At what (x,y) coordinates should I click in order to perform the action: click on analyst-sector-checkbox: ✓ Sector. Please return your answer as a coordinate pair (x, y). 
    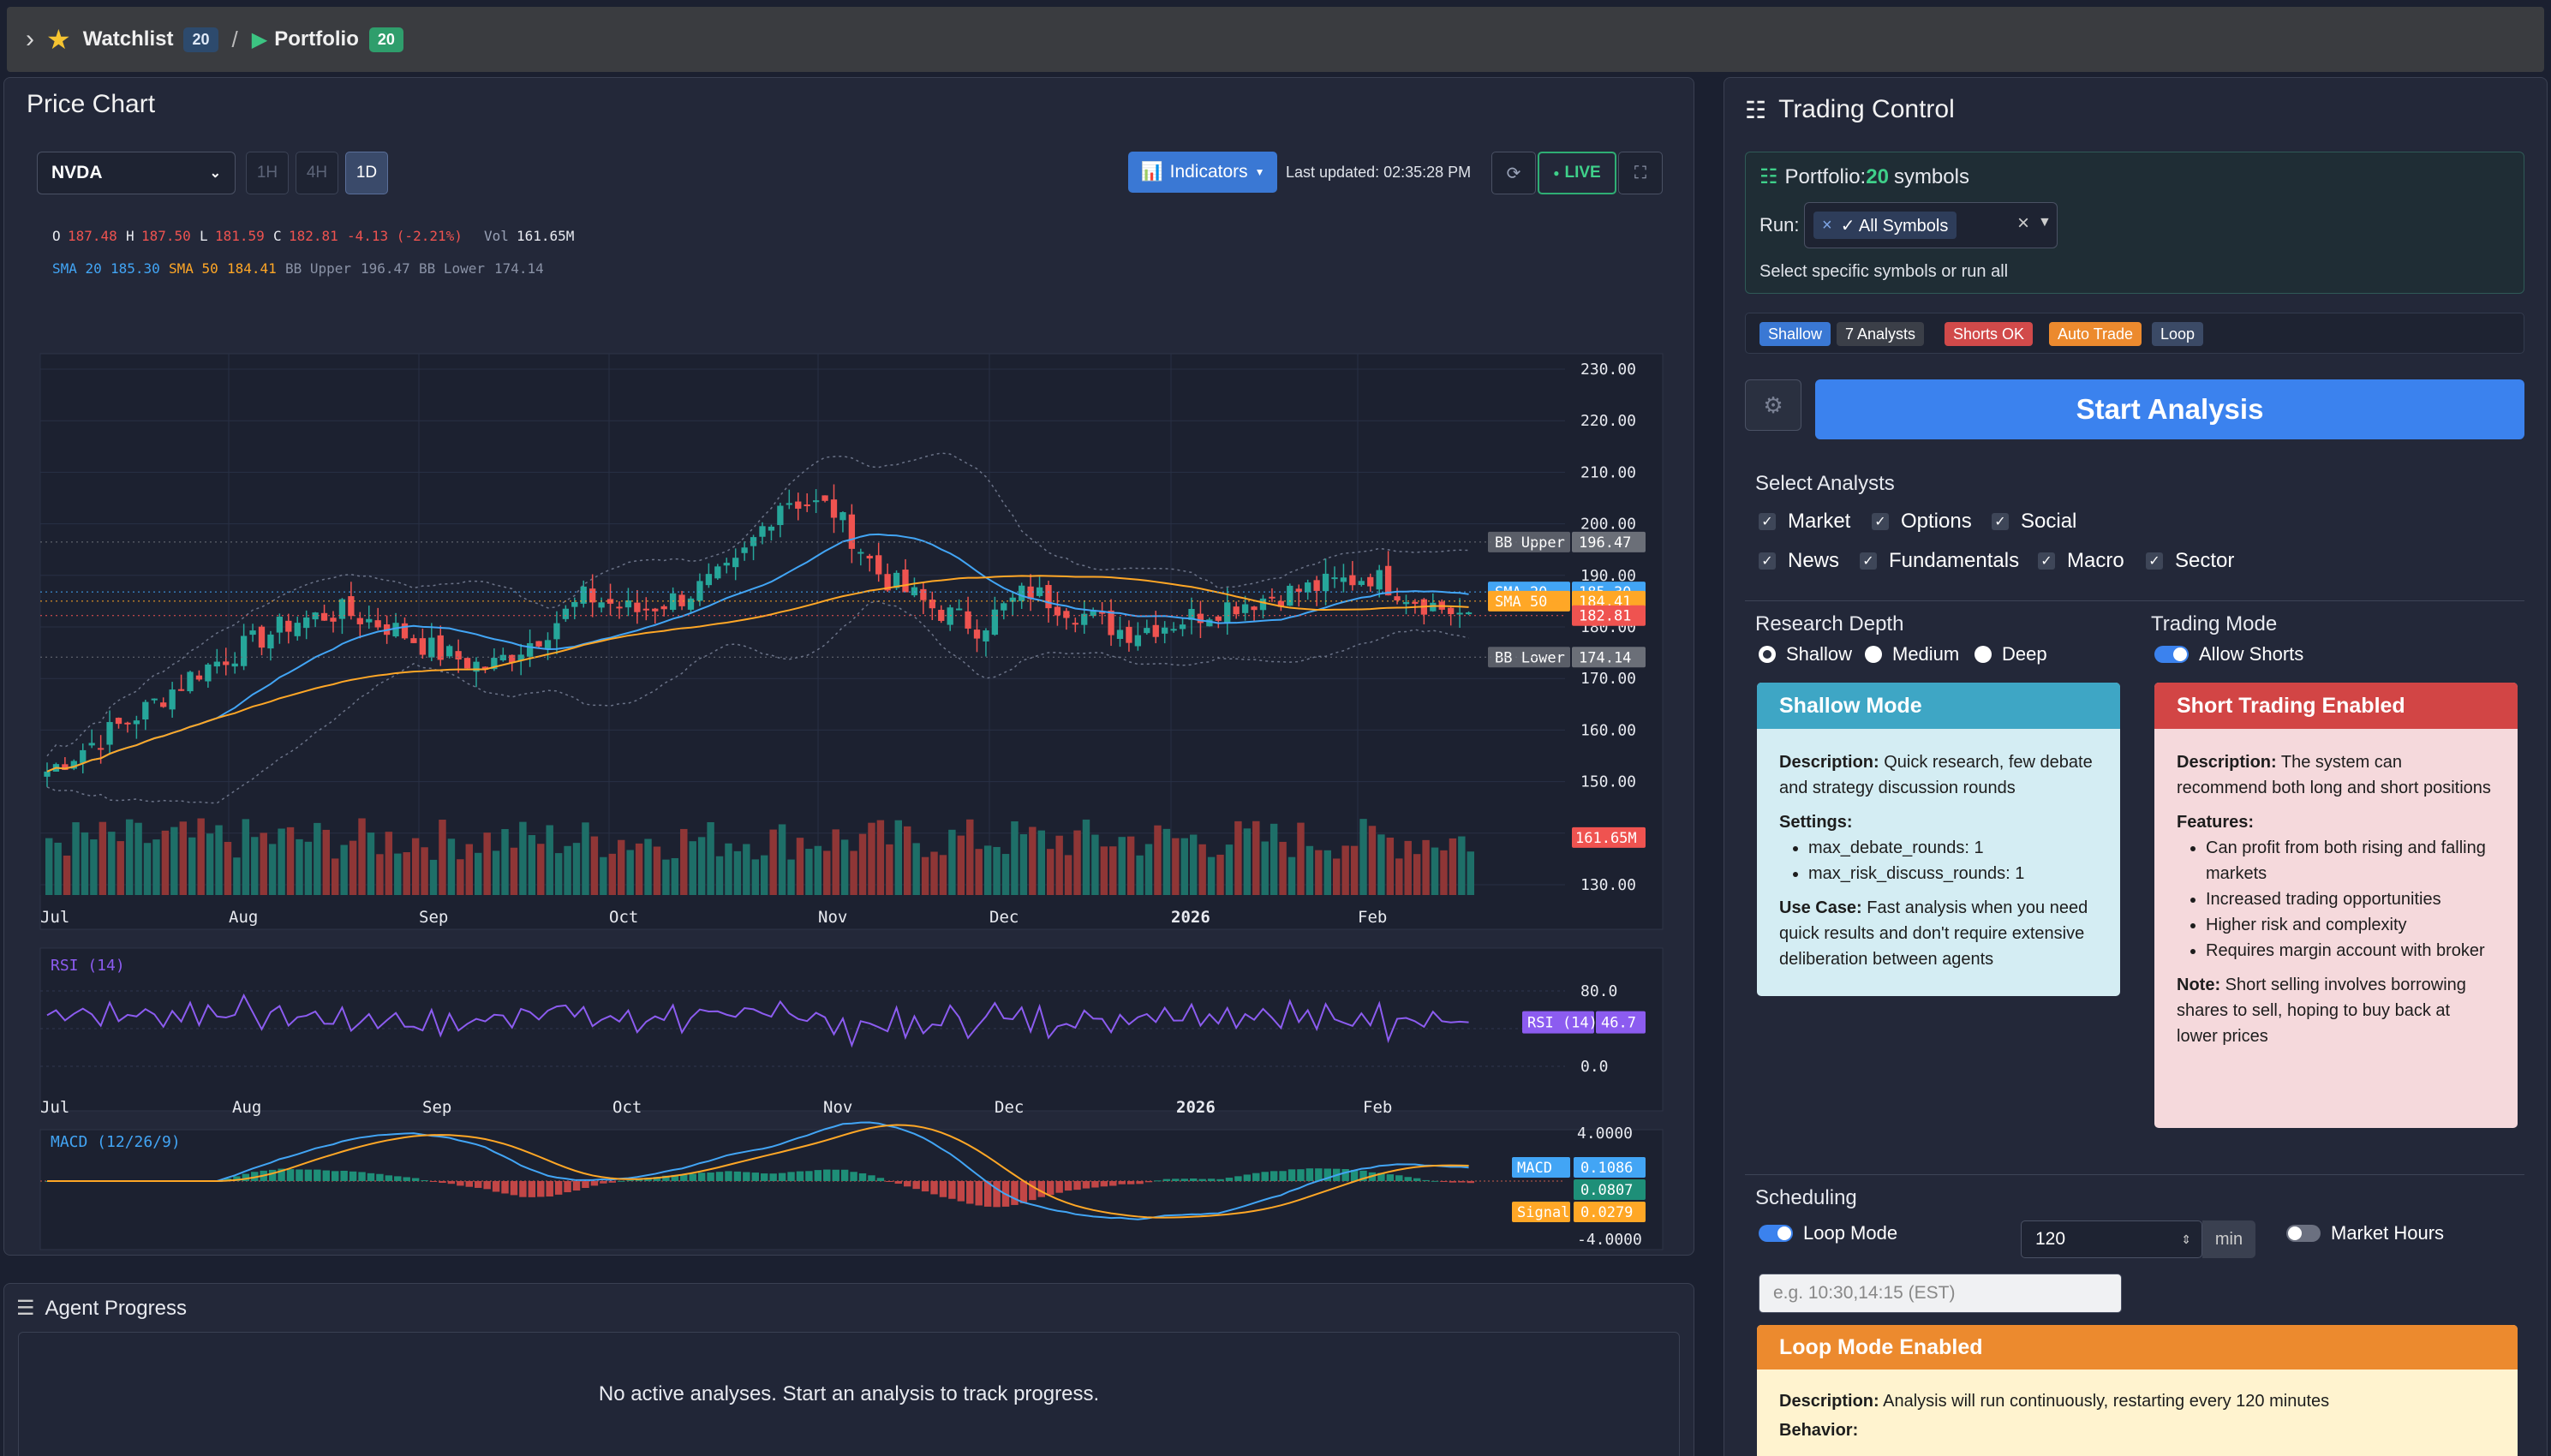
    Looking at the image, I should click on (2190, 561).